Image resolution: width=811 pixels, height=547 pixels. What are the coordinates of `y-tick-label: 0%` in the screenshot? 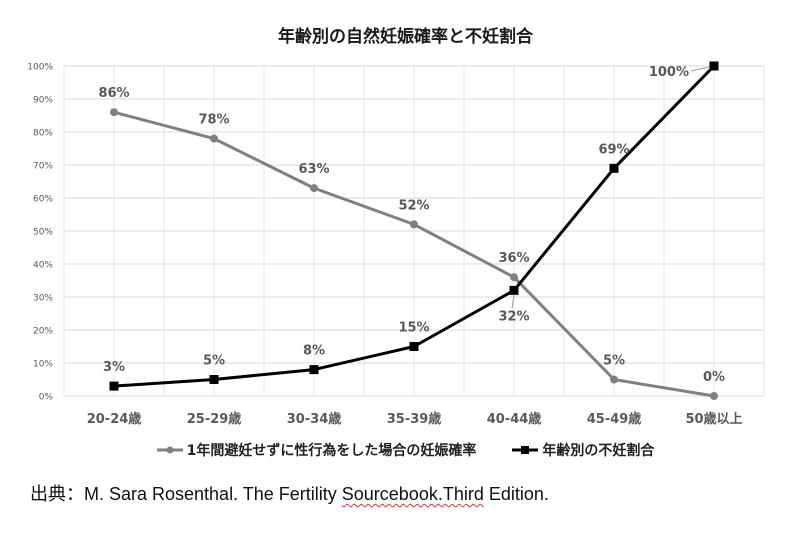 It's located at (46, 398).